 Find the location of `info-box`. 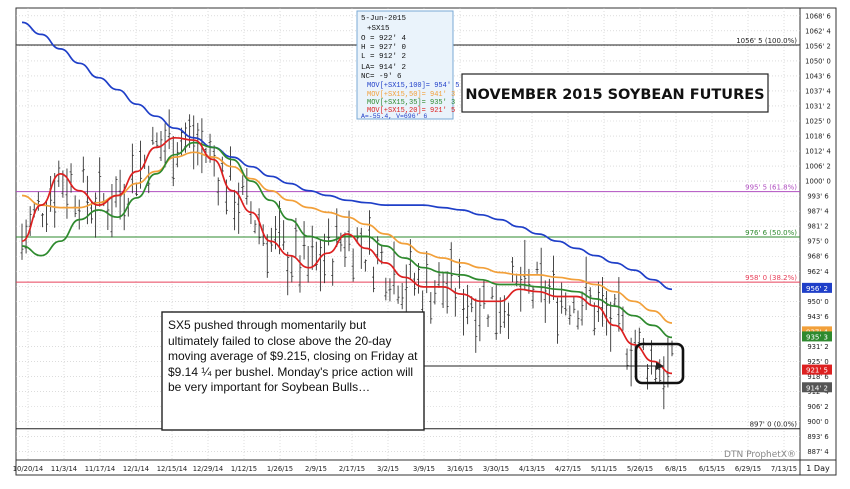

info-box is located at coordinates (405, 65).